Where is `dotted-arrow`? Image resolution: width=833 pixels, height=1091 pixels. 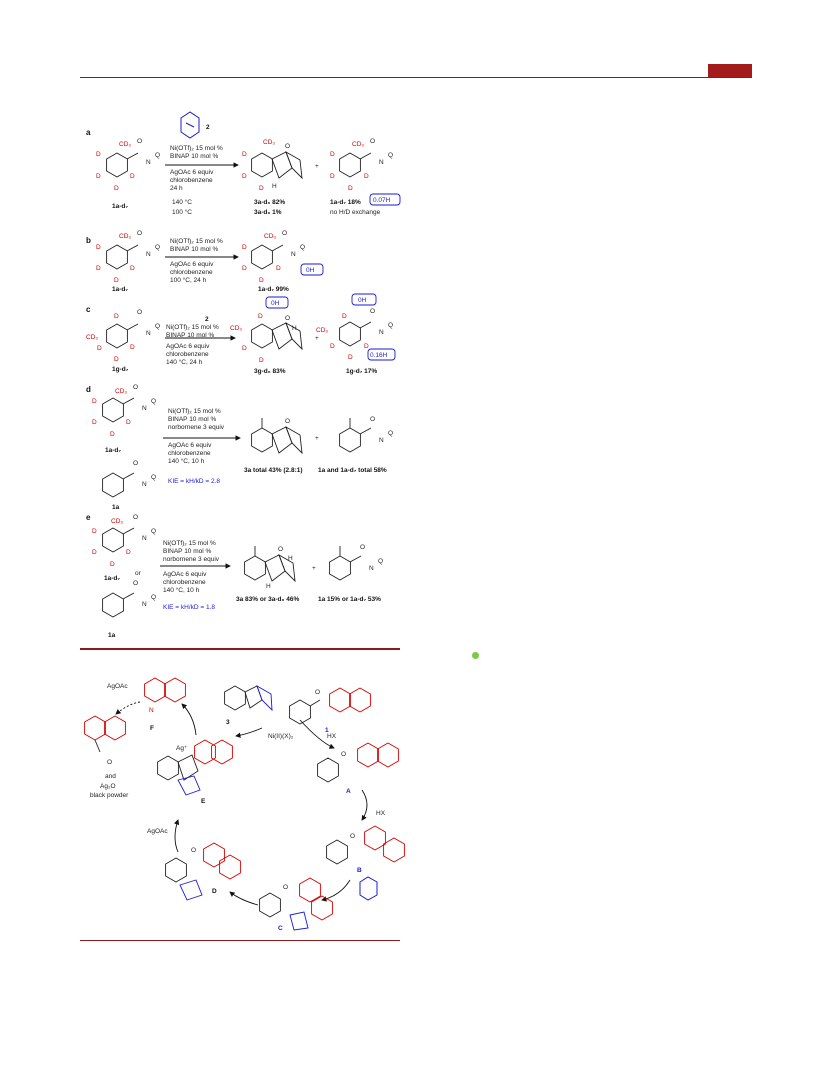
dotted-arrow is located at coordinates (128, 708).